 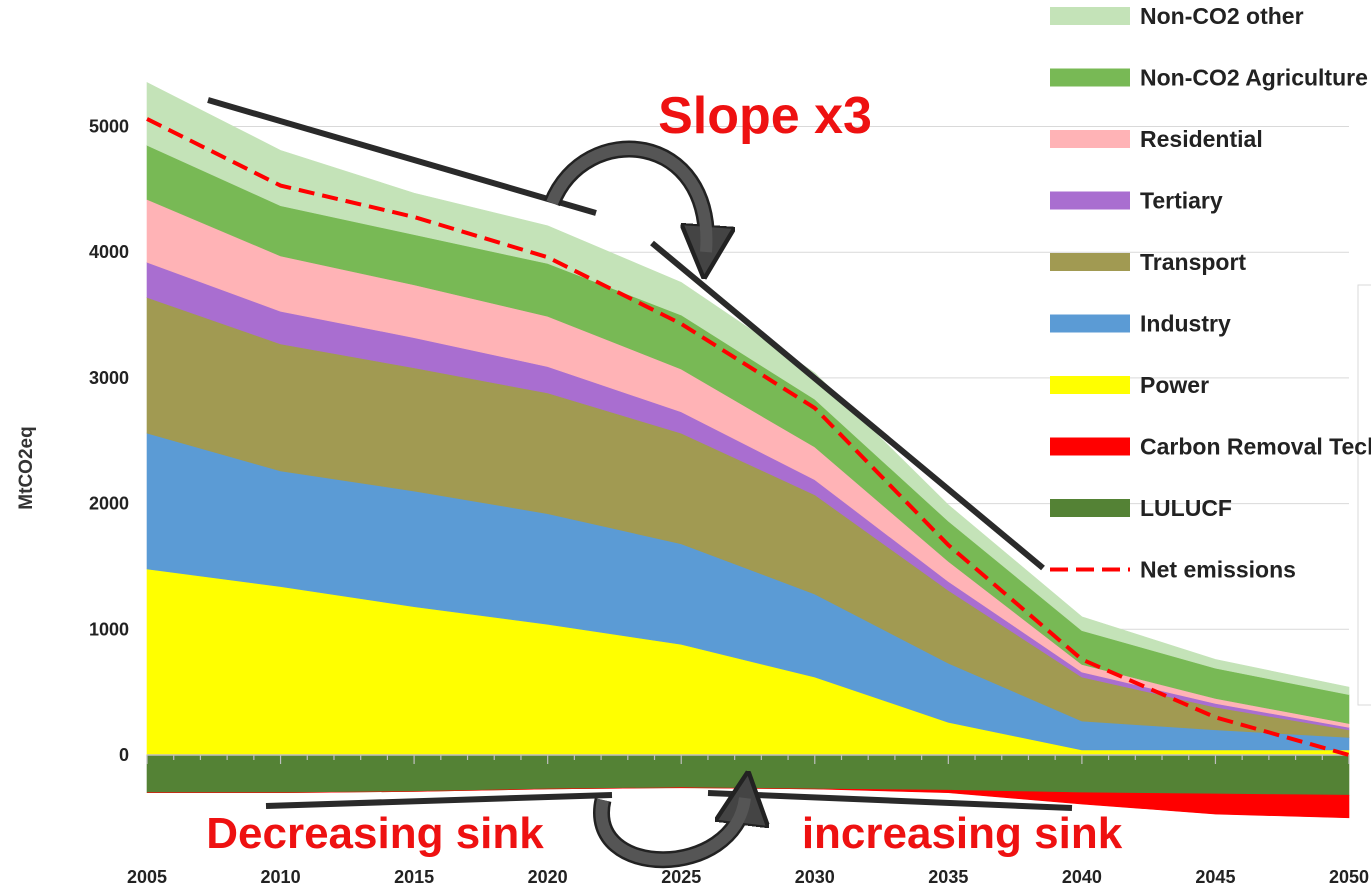 What do you see at coordinates (147, 877) in the screenshot?
I see `x-tick-label-2005: 2005` at bounding box center [147, 877].